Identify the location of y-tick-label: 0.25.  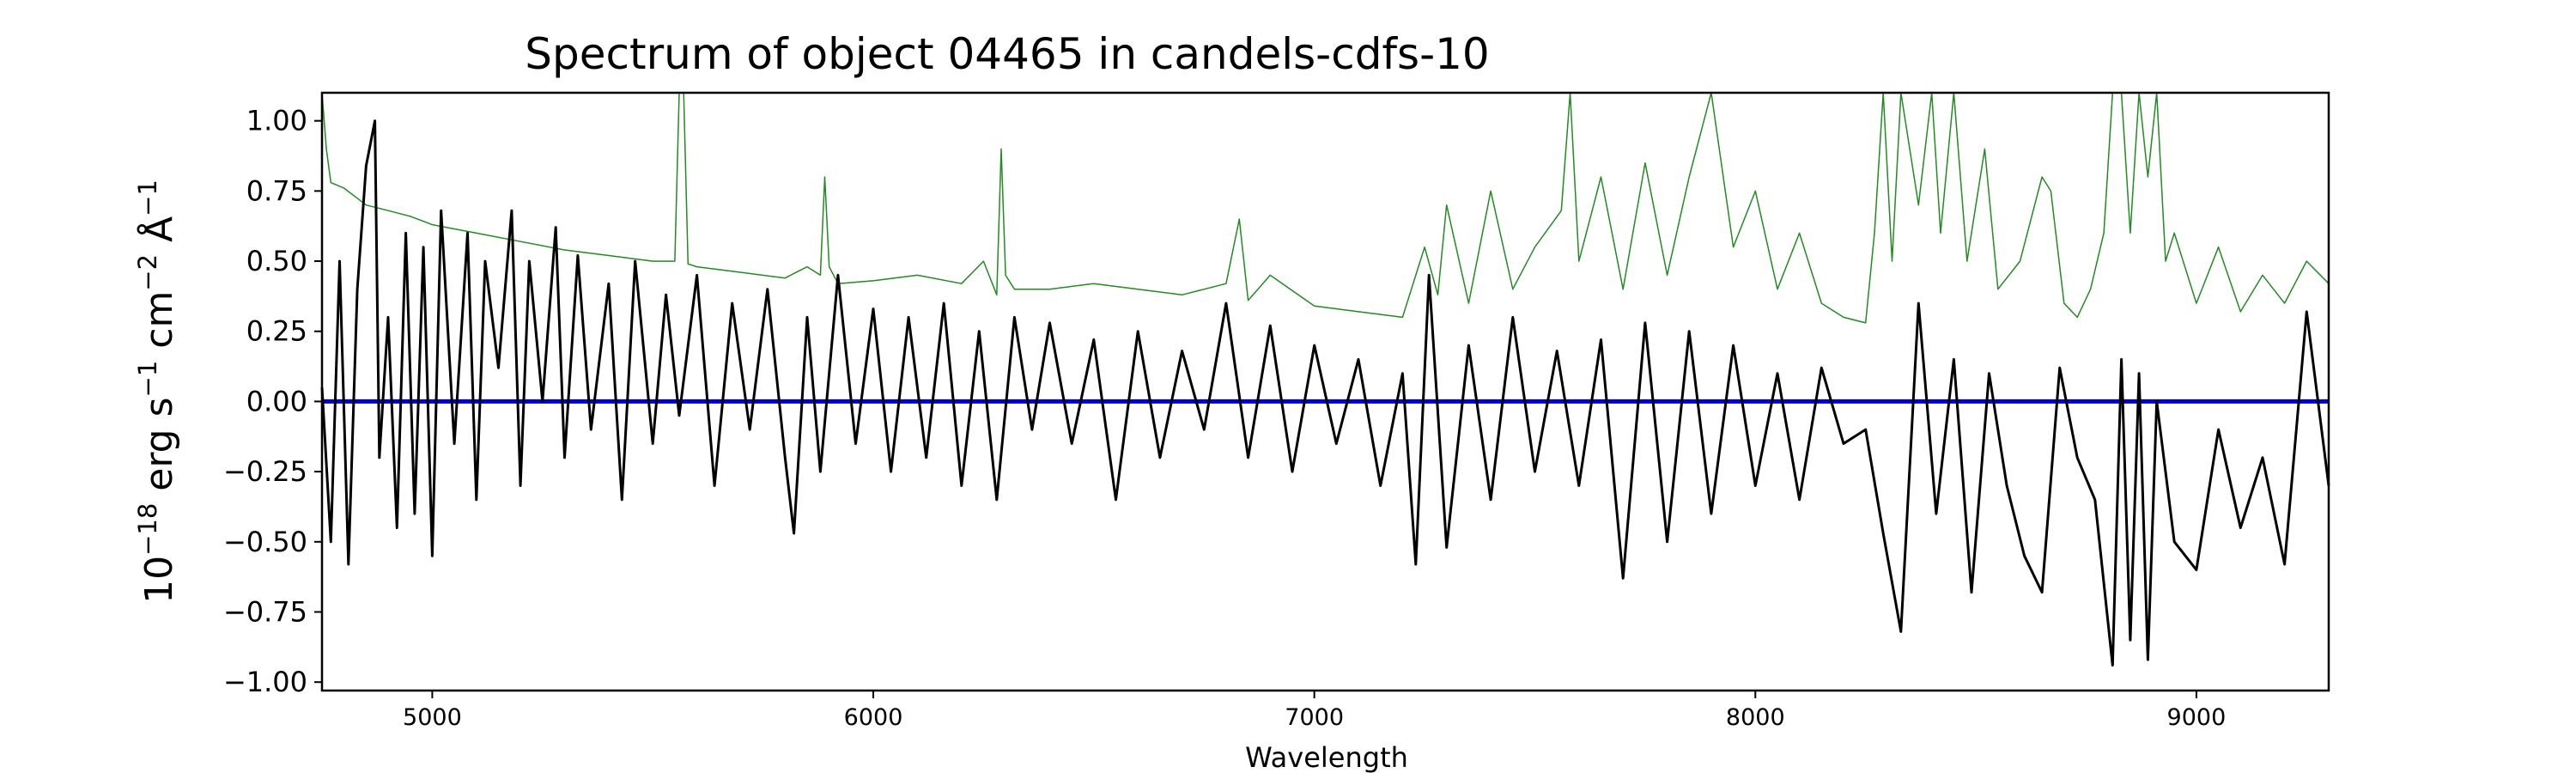
(276, 331).